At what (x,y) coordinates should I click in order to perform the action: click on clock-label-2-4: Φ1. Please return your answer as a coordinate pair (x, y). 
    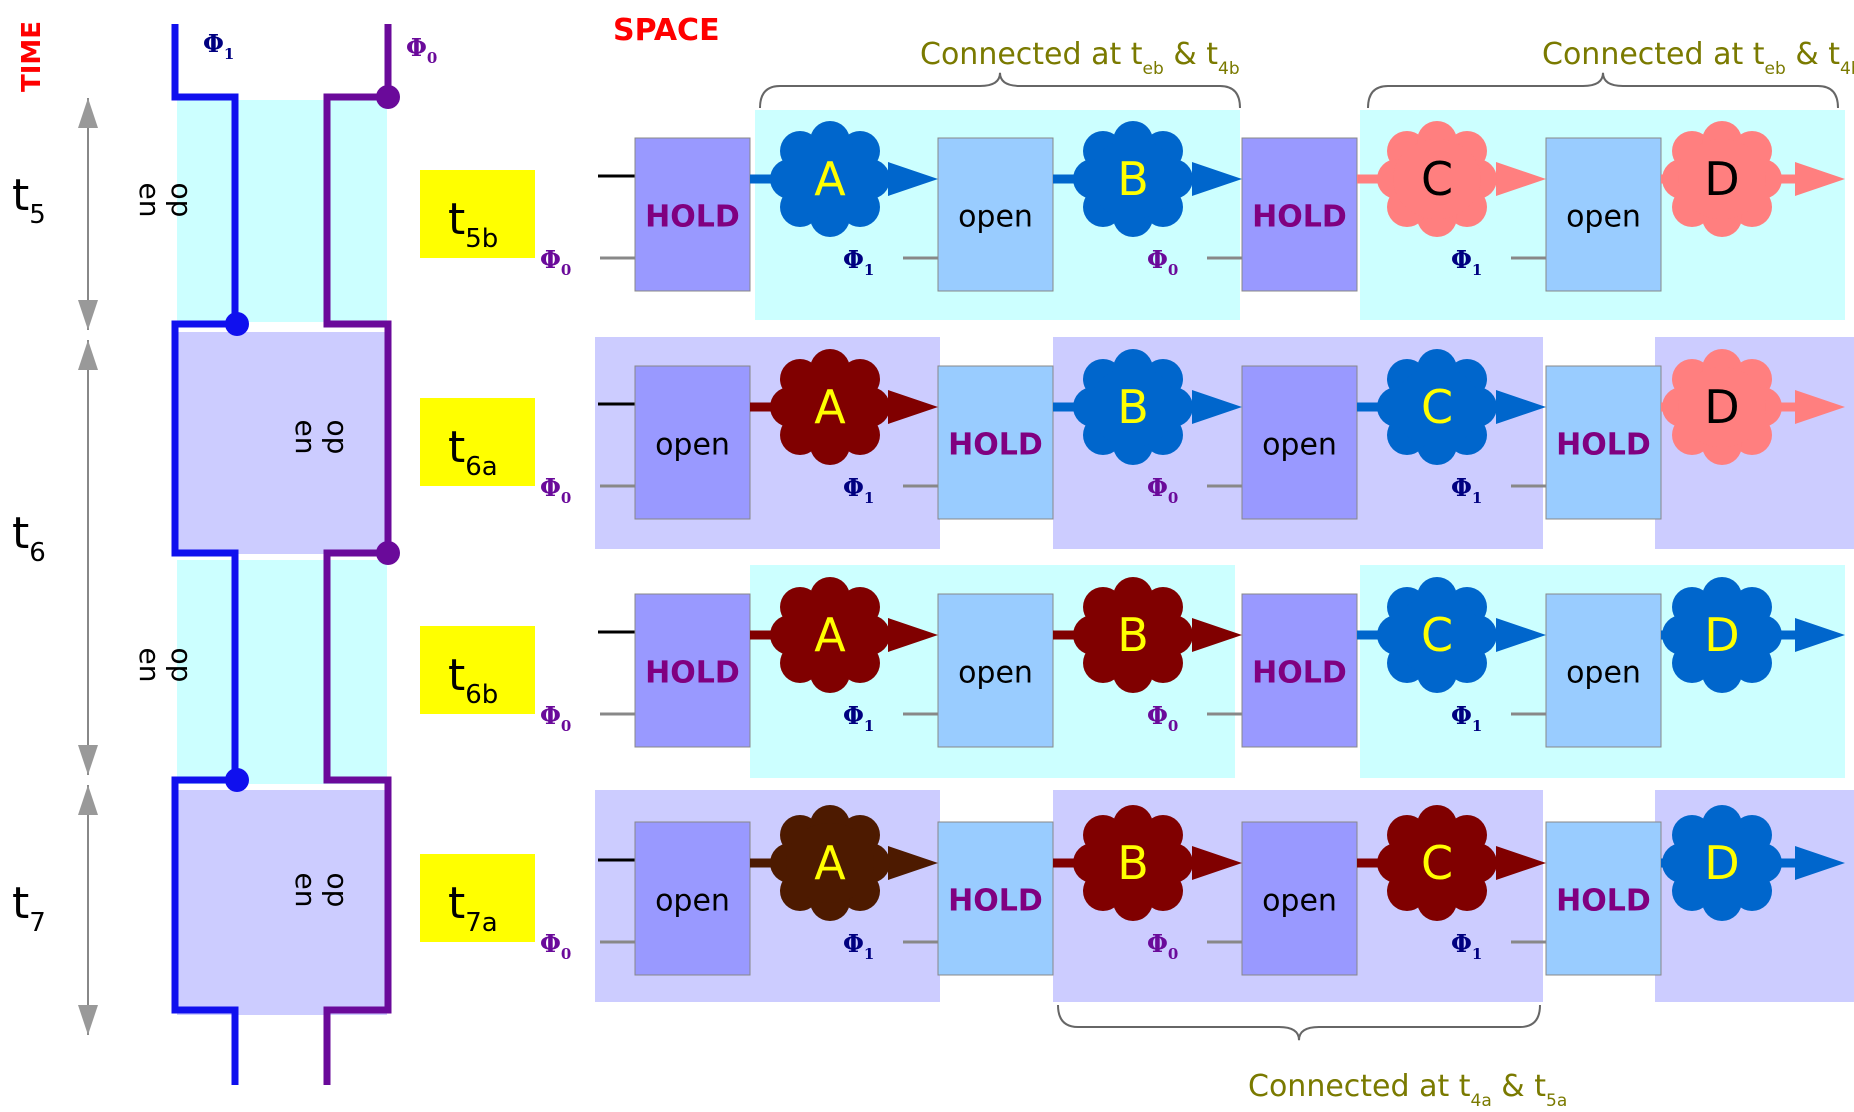
    Looking at the image, I should click on (1466, 490).